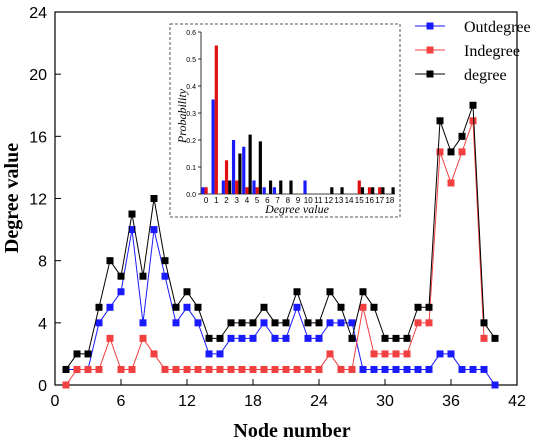 Image resolution: width=550 pixels, height=443 pixels. Describe the element at coordinates (237, 200) in the screenshot. I see `inset-x-tick-label: 3` at that location.